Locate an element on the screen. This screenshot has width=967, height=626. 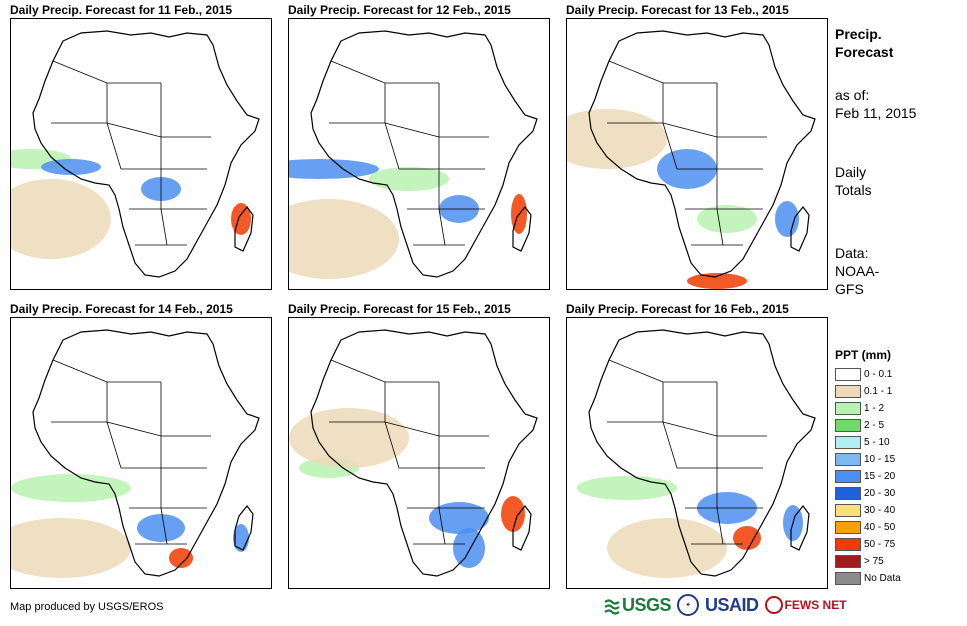
side-title-line2: Forecast is located at coordinates (864, 52).